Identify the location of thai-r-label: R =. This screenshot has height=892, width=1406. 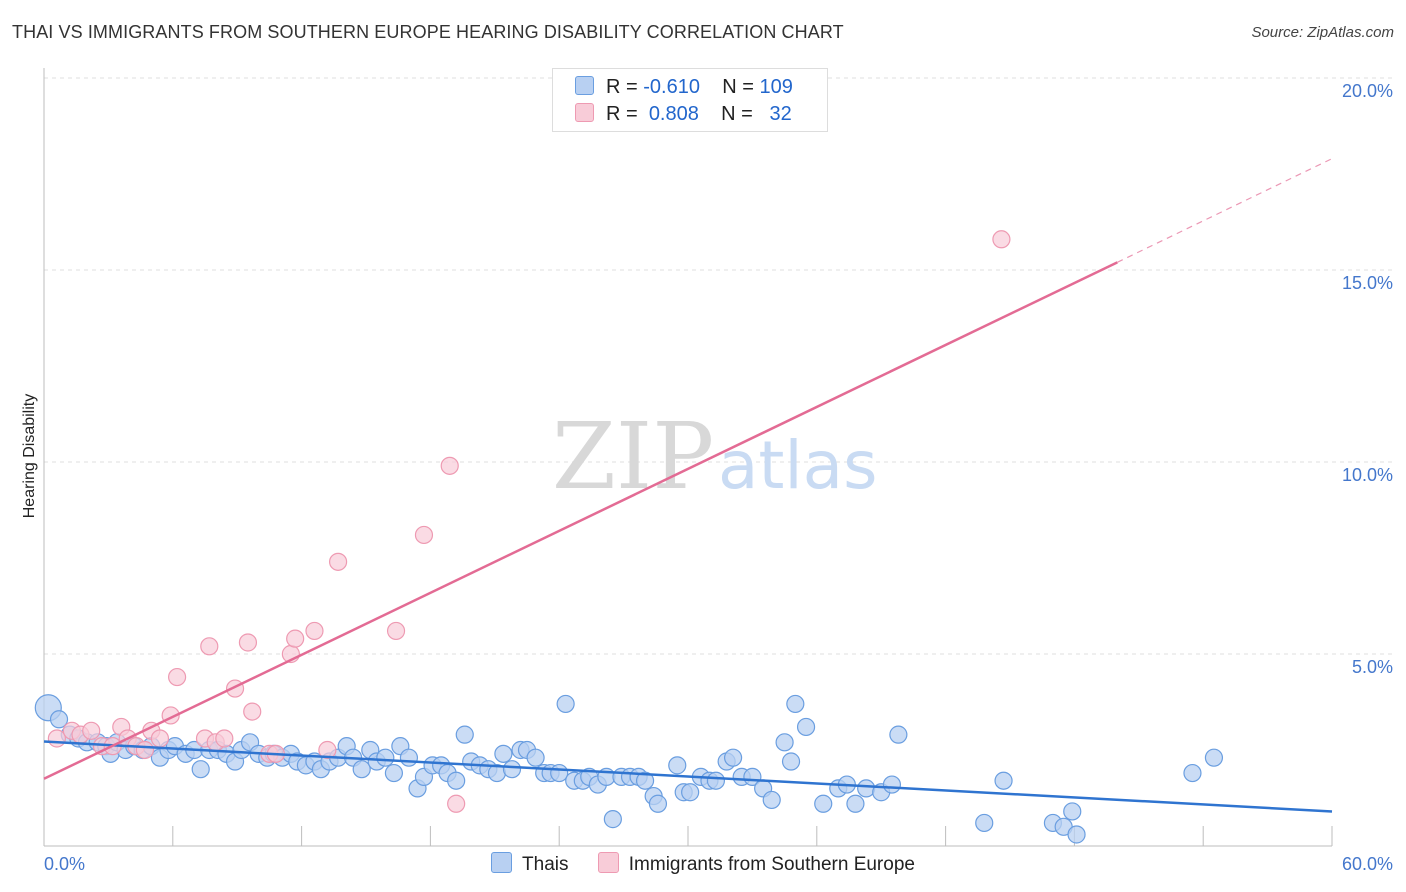
(622, 87).